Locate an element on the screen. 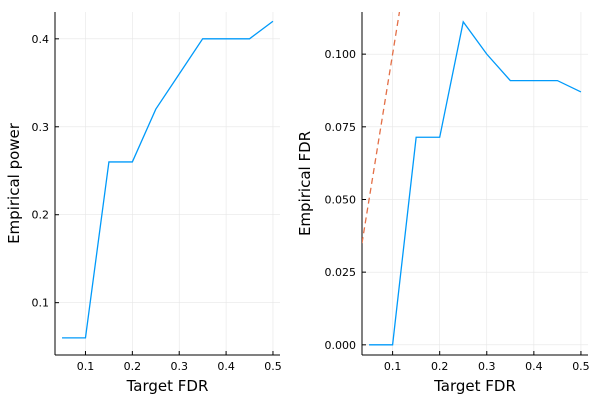 The height and width of the screenshot is (400, 600). y-tick-label: 0.000 is located at coordinates (341, 345).